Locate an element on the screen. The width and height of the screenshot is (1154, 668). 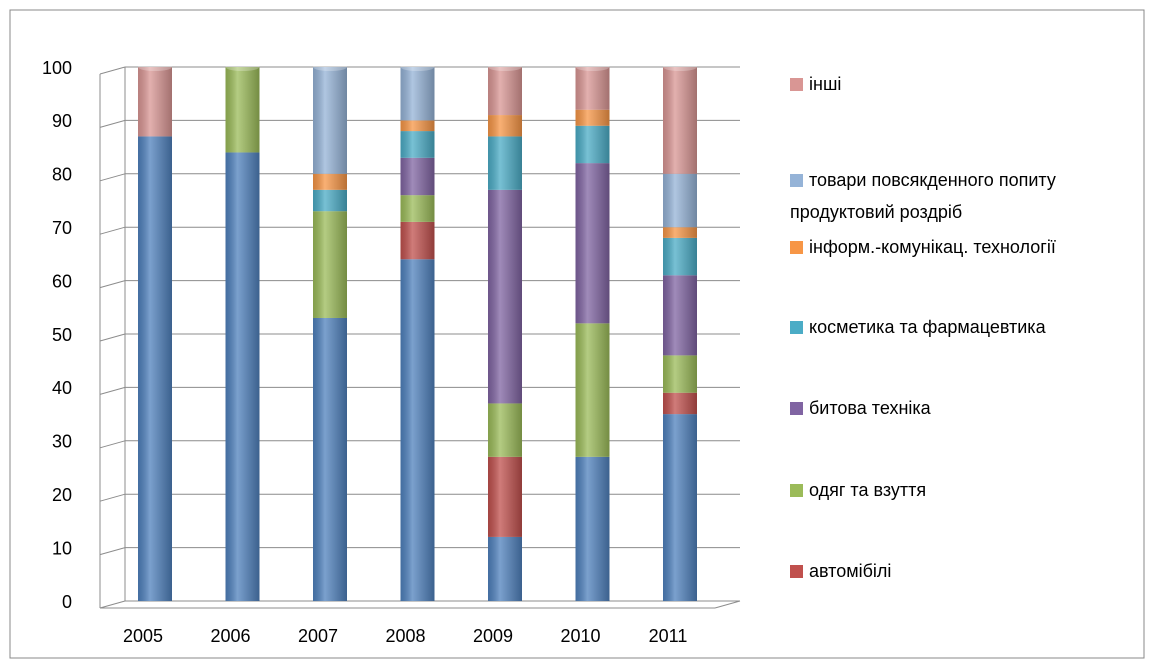
y-tick-label: 50 is located at coordinates (62, 335).